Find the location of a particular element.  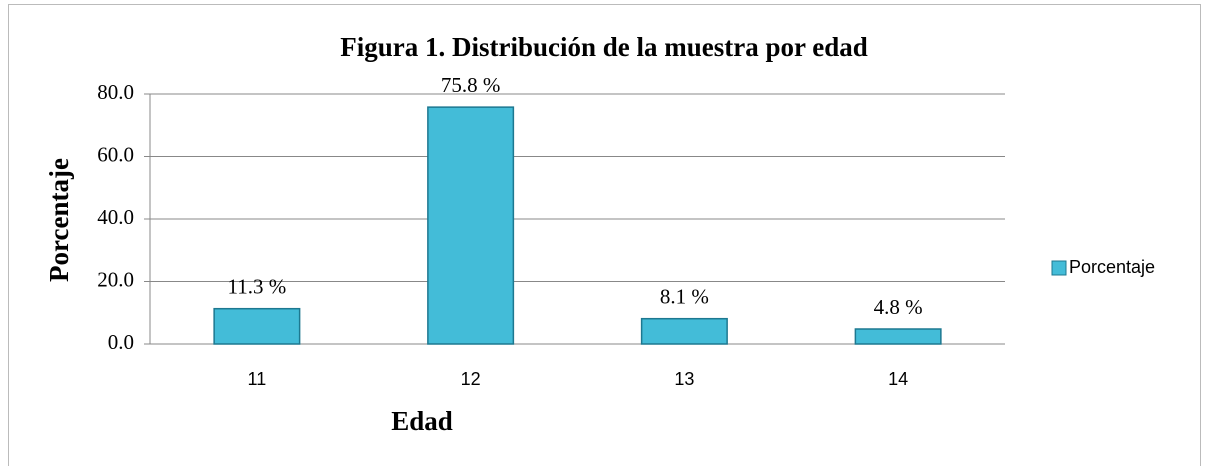

value-label: 11.3 % is located at coordinates (257, 287).